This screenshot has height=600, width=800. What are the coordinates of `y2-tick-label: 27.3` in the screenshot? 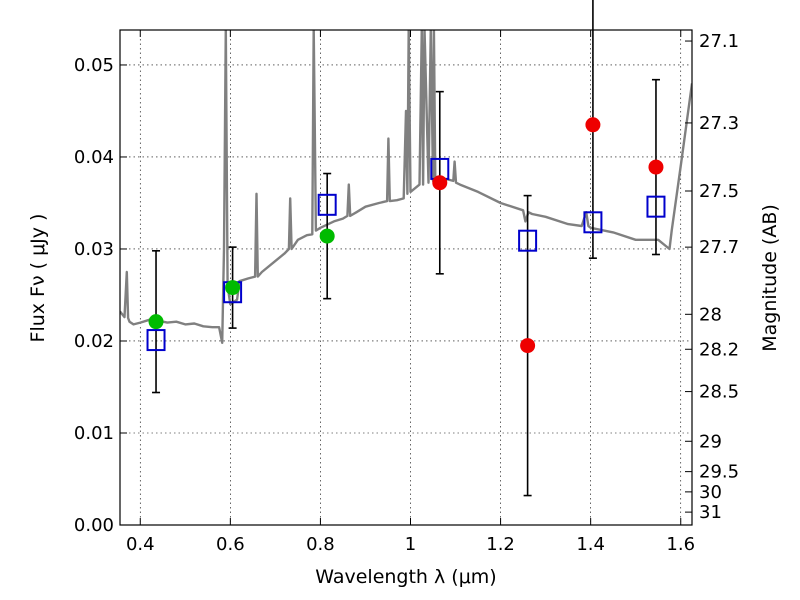 It's located at (719, 123).